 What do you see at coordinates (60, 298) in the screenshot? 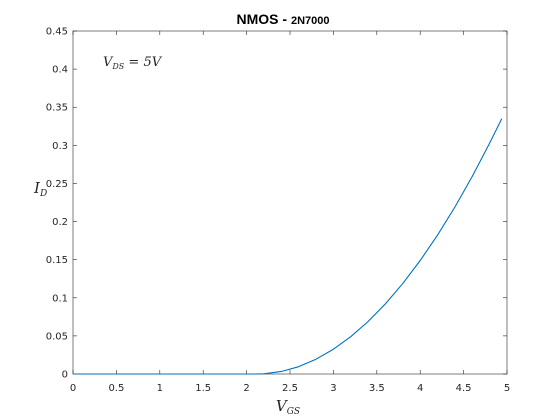
I see `y-tick-label: 0.1` at bounding box center [60, 298].